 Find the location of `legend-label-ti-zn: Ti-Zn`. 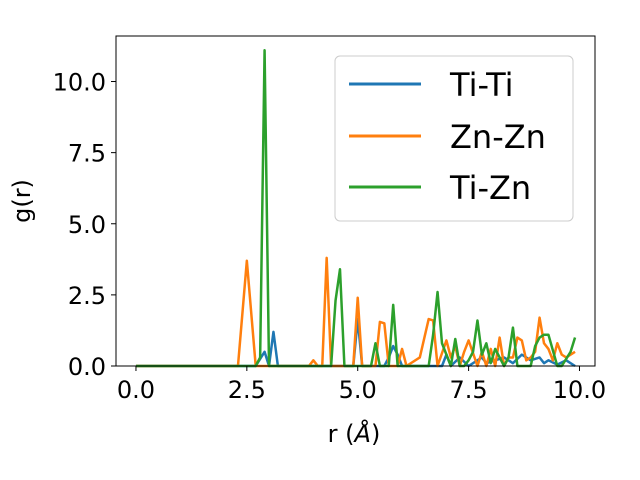

legend-label-ti-zn: Ti-Zn is located at coordinates (490, 188).